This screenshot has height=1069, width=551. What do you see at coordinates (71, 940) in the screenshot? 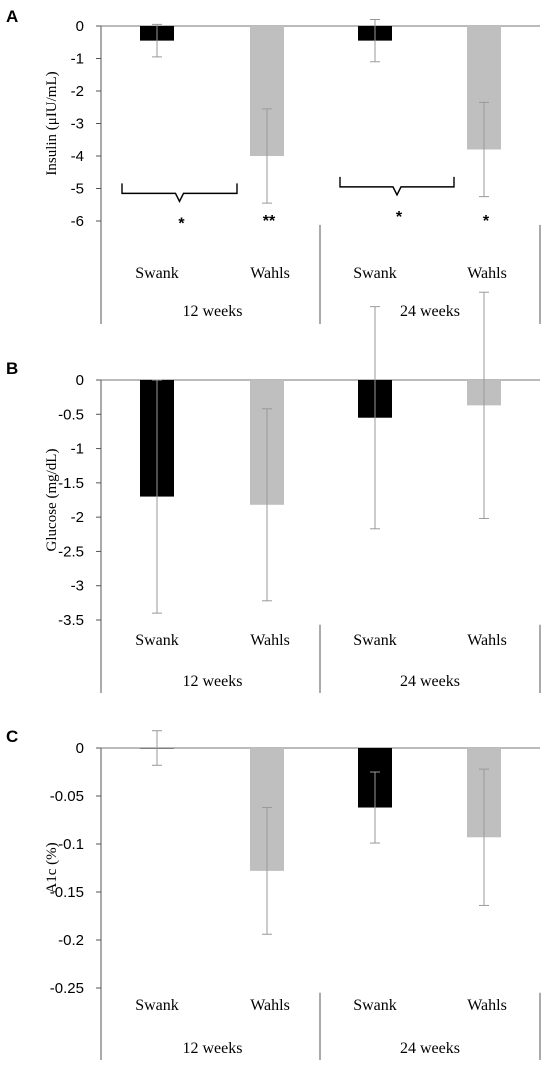
I see `y-tick-label: -0.2` at bounding box center [71, 940].